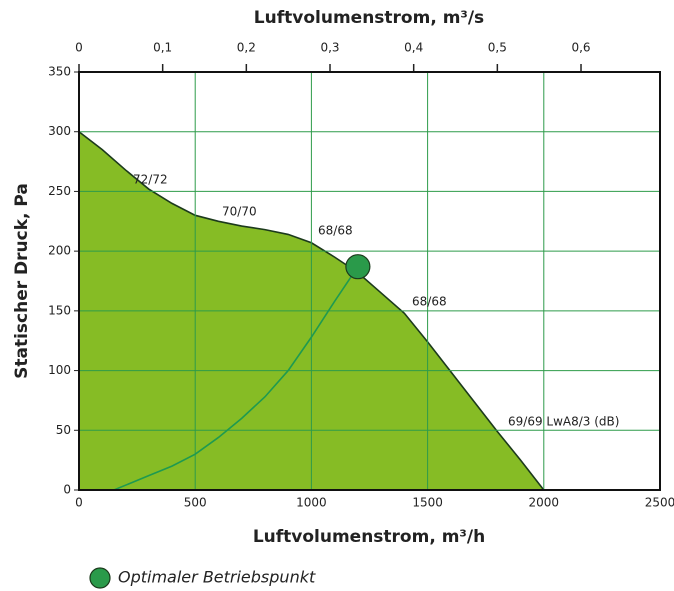 The height and width of the screenshot is (591, 674). Describe the element at coordinates (563, 422) in the screenshot. I see `annotation: 69/69 LwA8/3 (dB)` at that location.